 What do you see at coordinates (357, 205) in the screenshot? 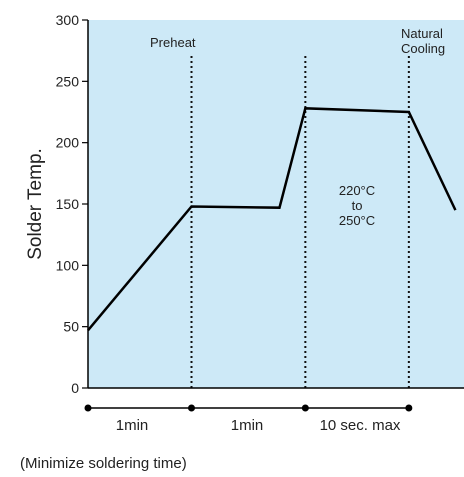
I see `peak-range-label-line2: to` at bounding box center [357, 205].